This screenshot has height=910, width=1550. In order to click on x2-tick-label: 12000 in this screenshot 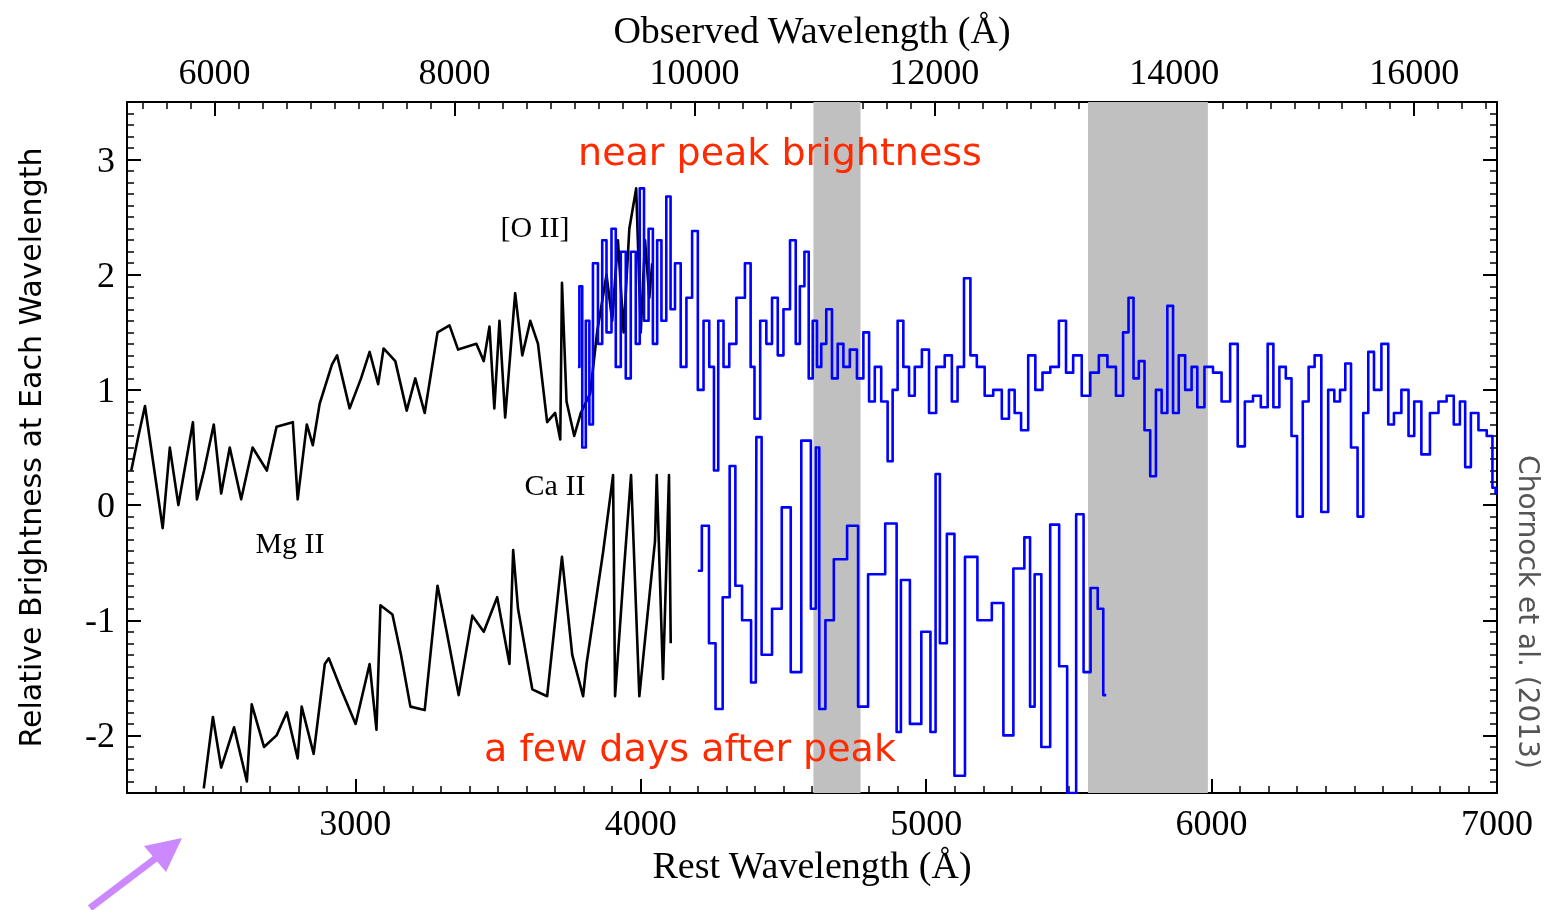, I will do `click(934, 72)`.